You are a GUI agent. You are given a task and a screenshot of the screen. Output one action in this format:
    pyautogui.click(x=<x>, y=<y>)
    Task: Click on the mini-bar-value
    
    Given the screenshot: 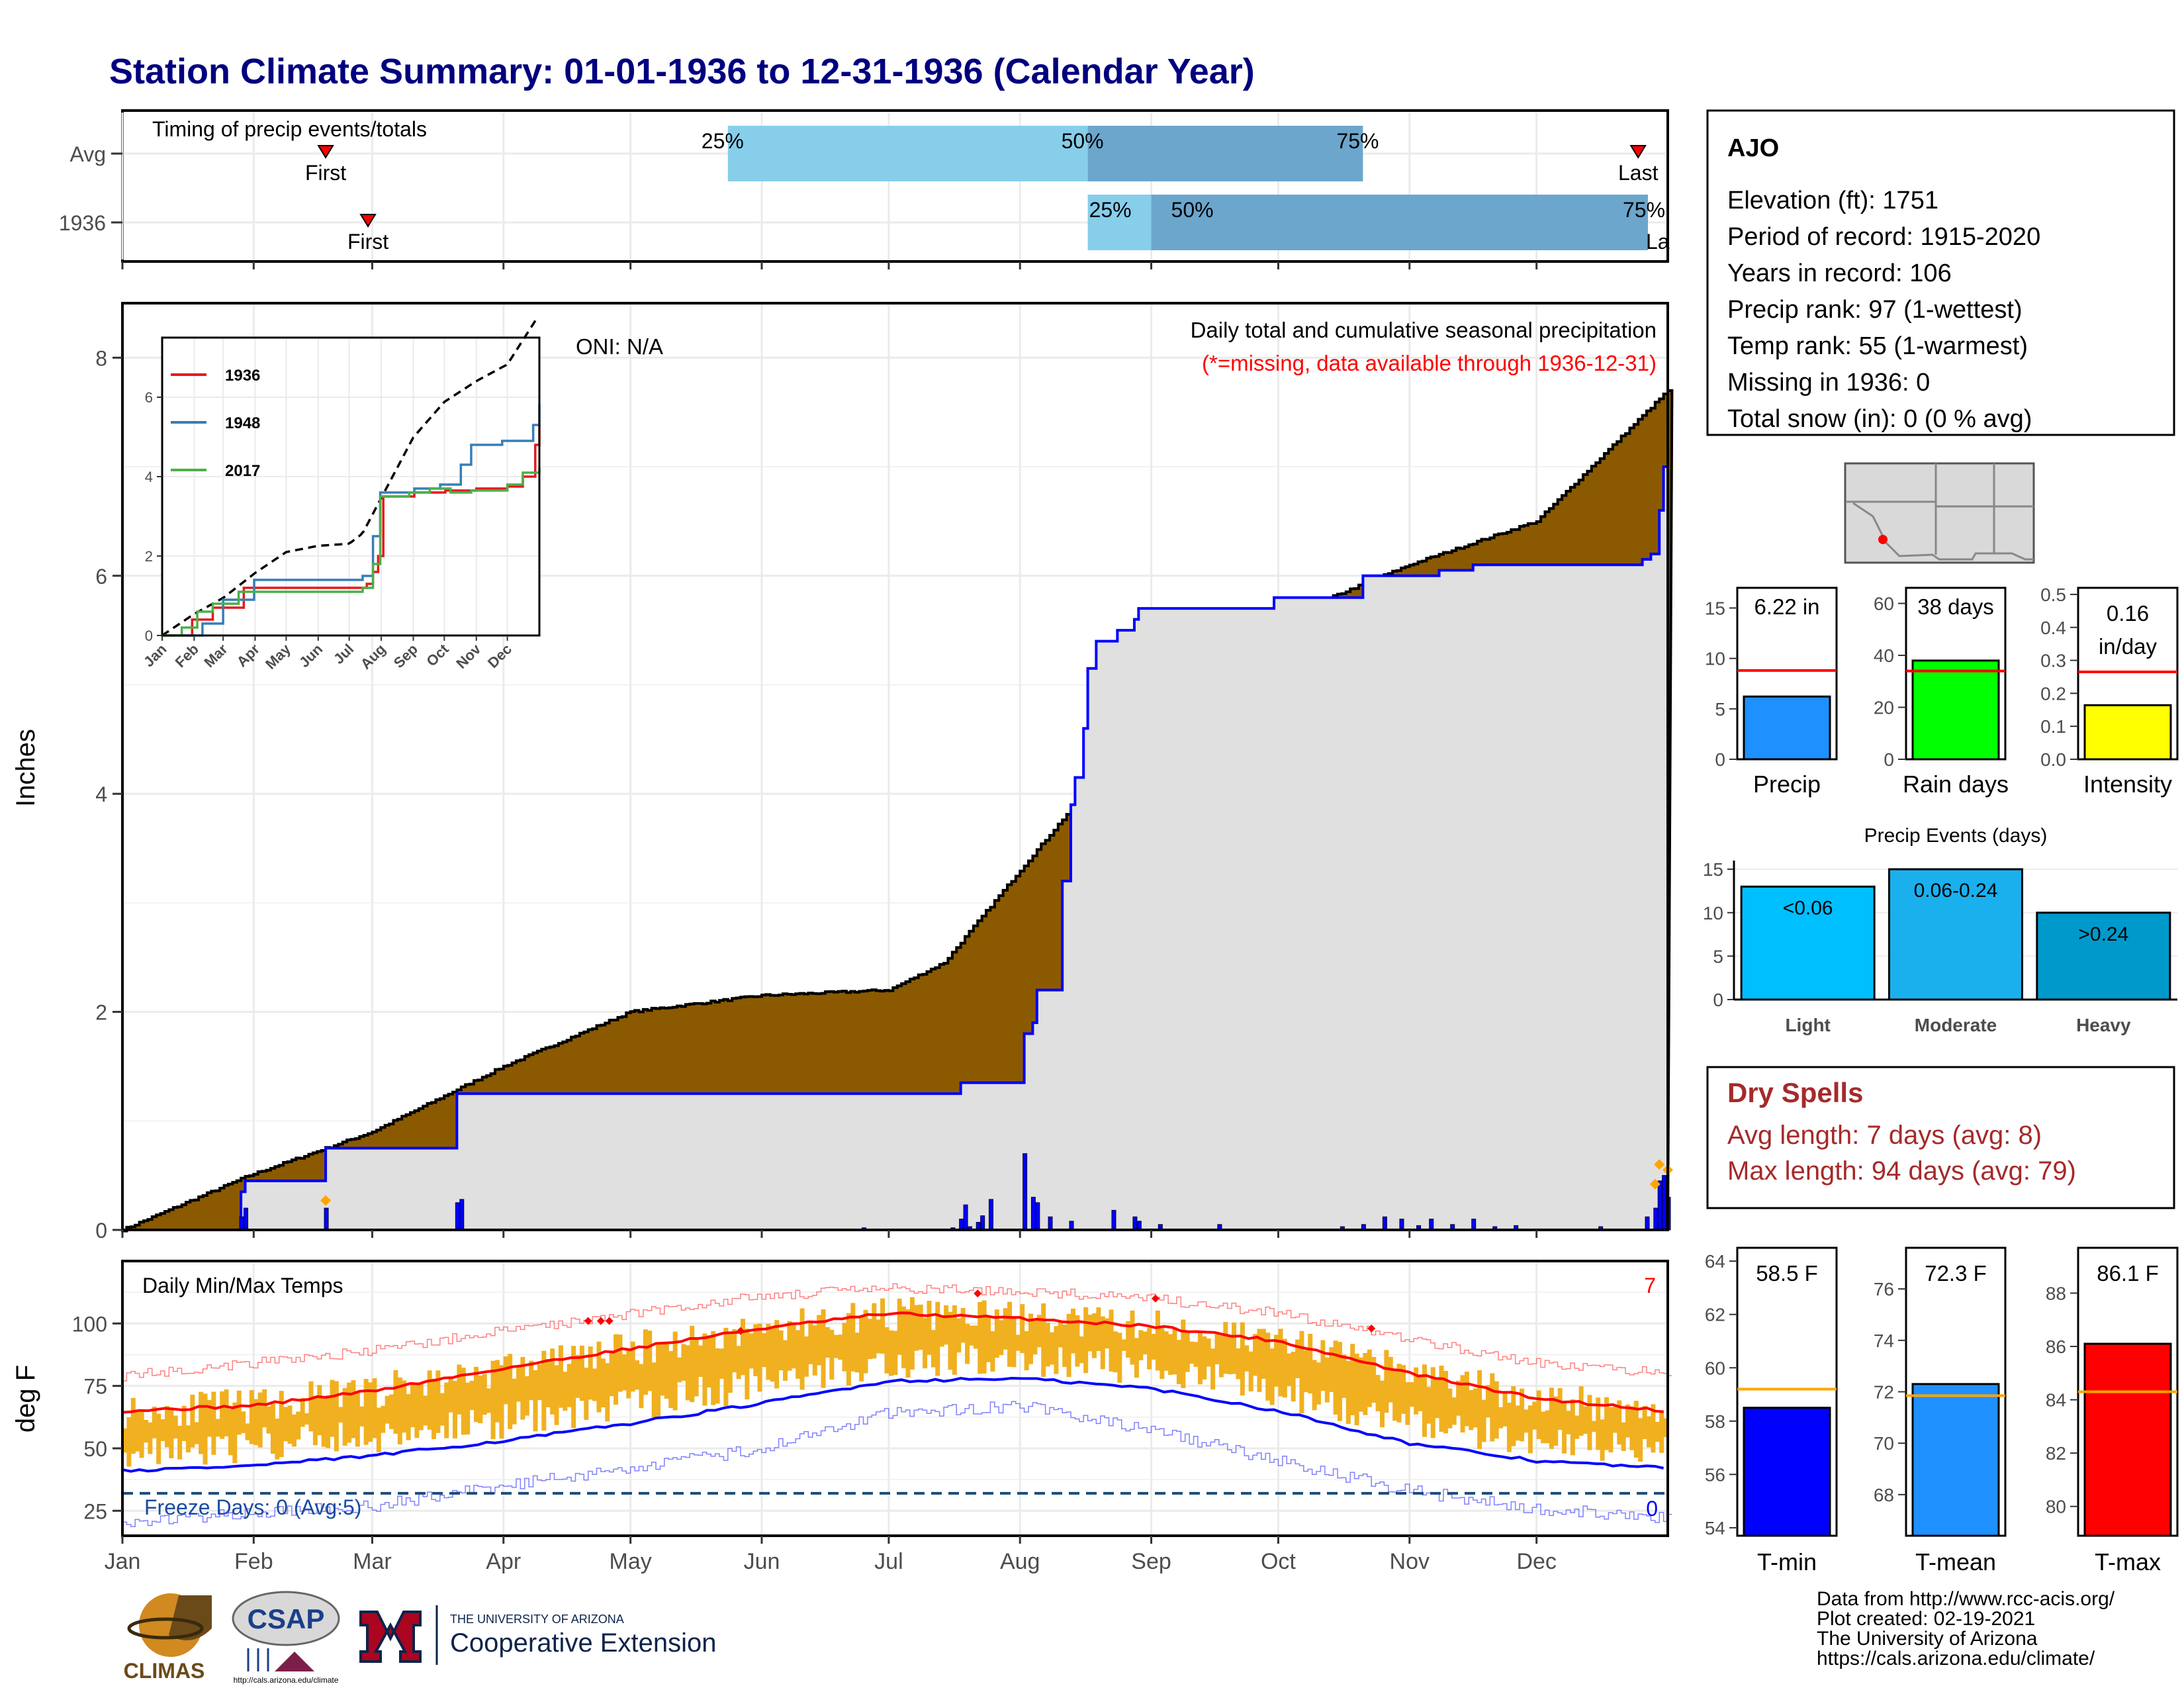 What is the action you would take?
    pyautogui.click(x=2127, y=732)
    